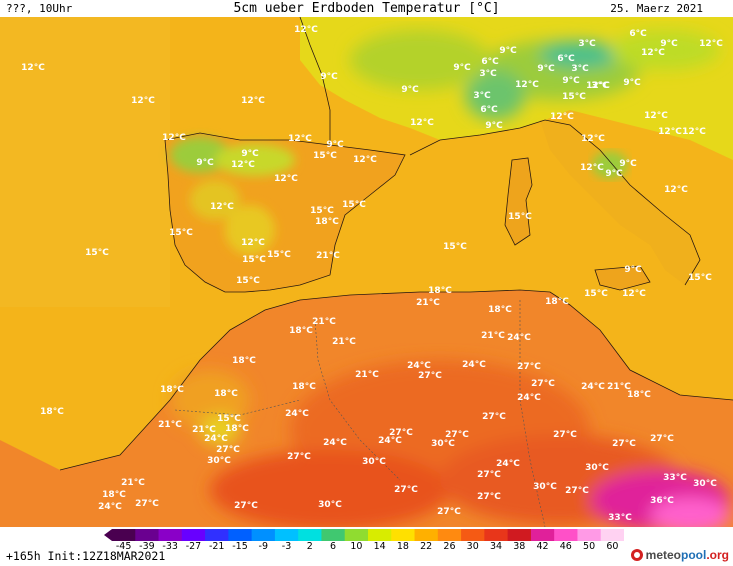 The width and height of the screenshot is (733, 566). What do you see at coordinates (379, 546) in the screenshot?
I see `scale-tick-label: 14` at bounding box center [379, 546].